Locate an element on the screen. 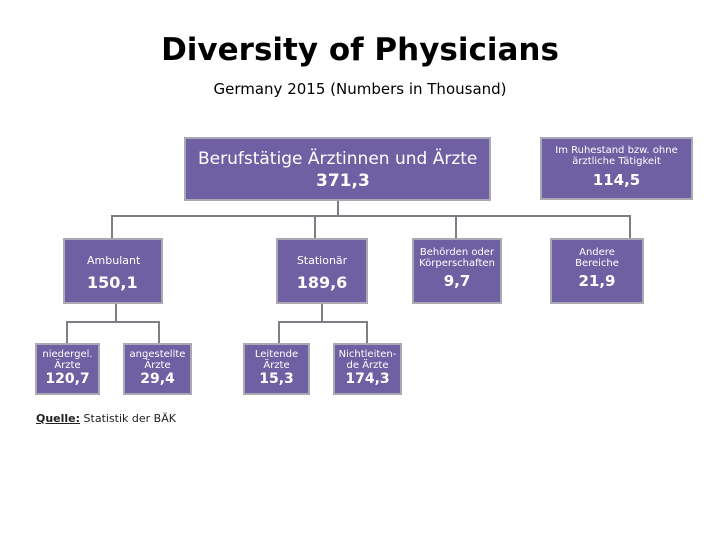 The image size is (720, 540). box-andere-value: 21,9 is located at coordinates (597, 281).